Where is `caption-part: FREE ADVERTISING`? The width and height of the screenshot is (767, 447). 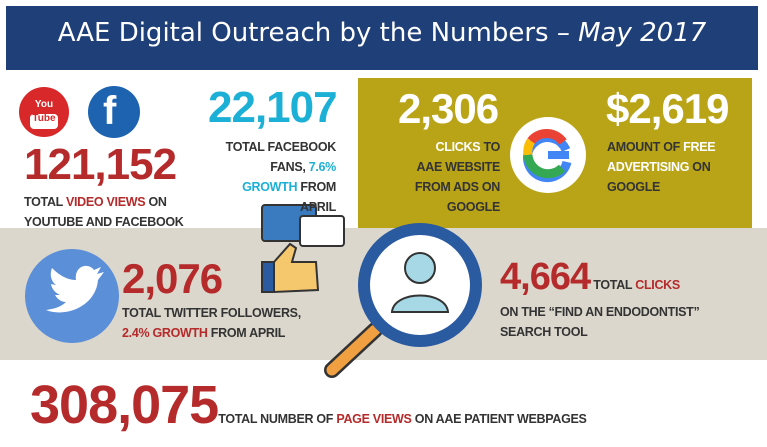
caption-part: FREE ADVERTISING is located at coordinates (661, 157).